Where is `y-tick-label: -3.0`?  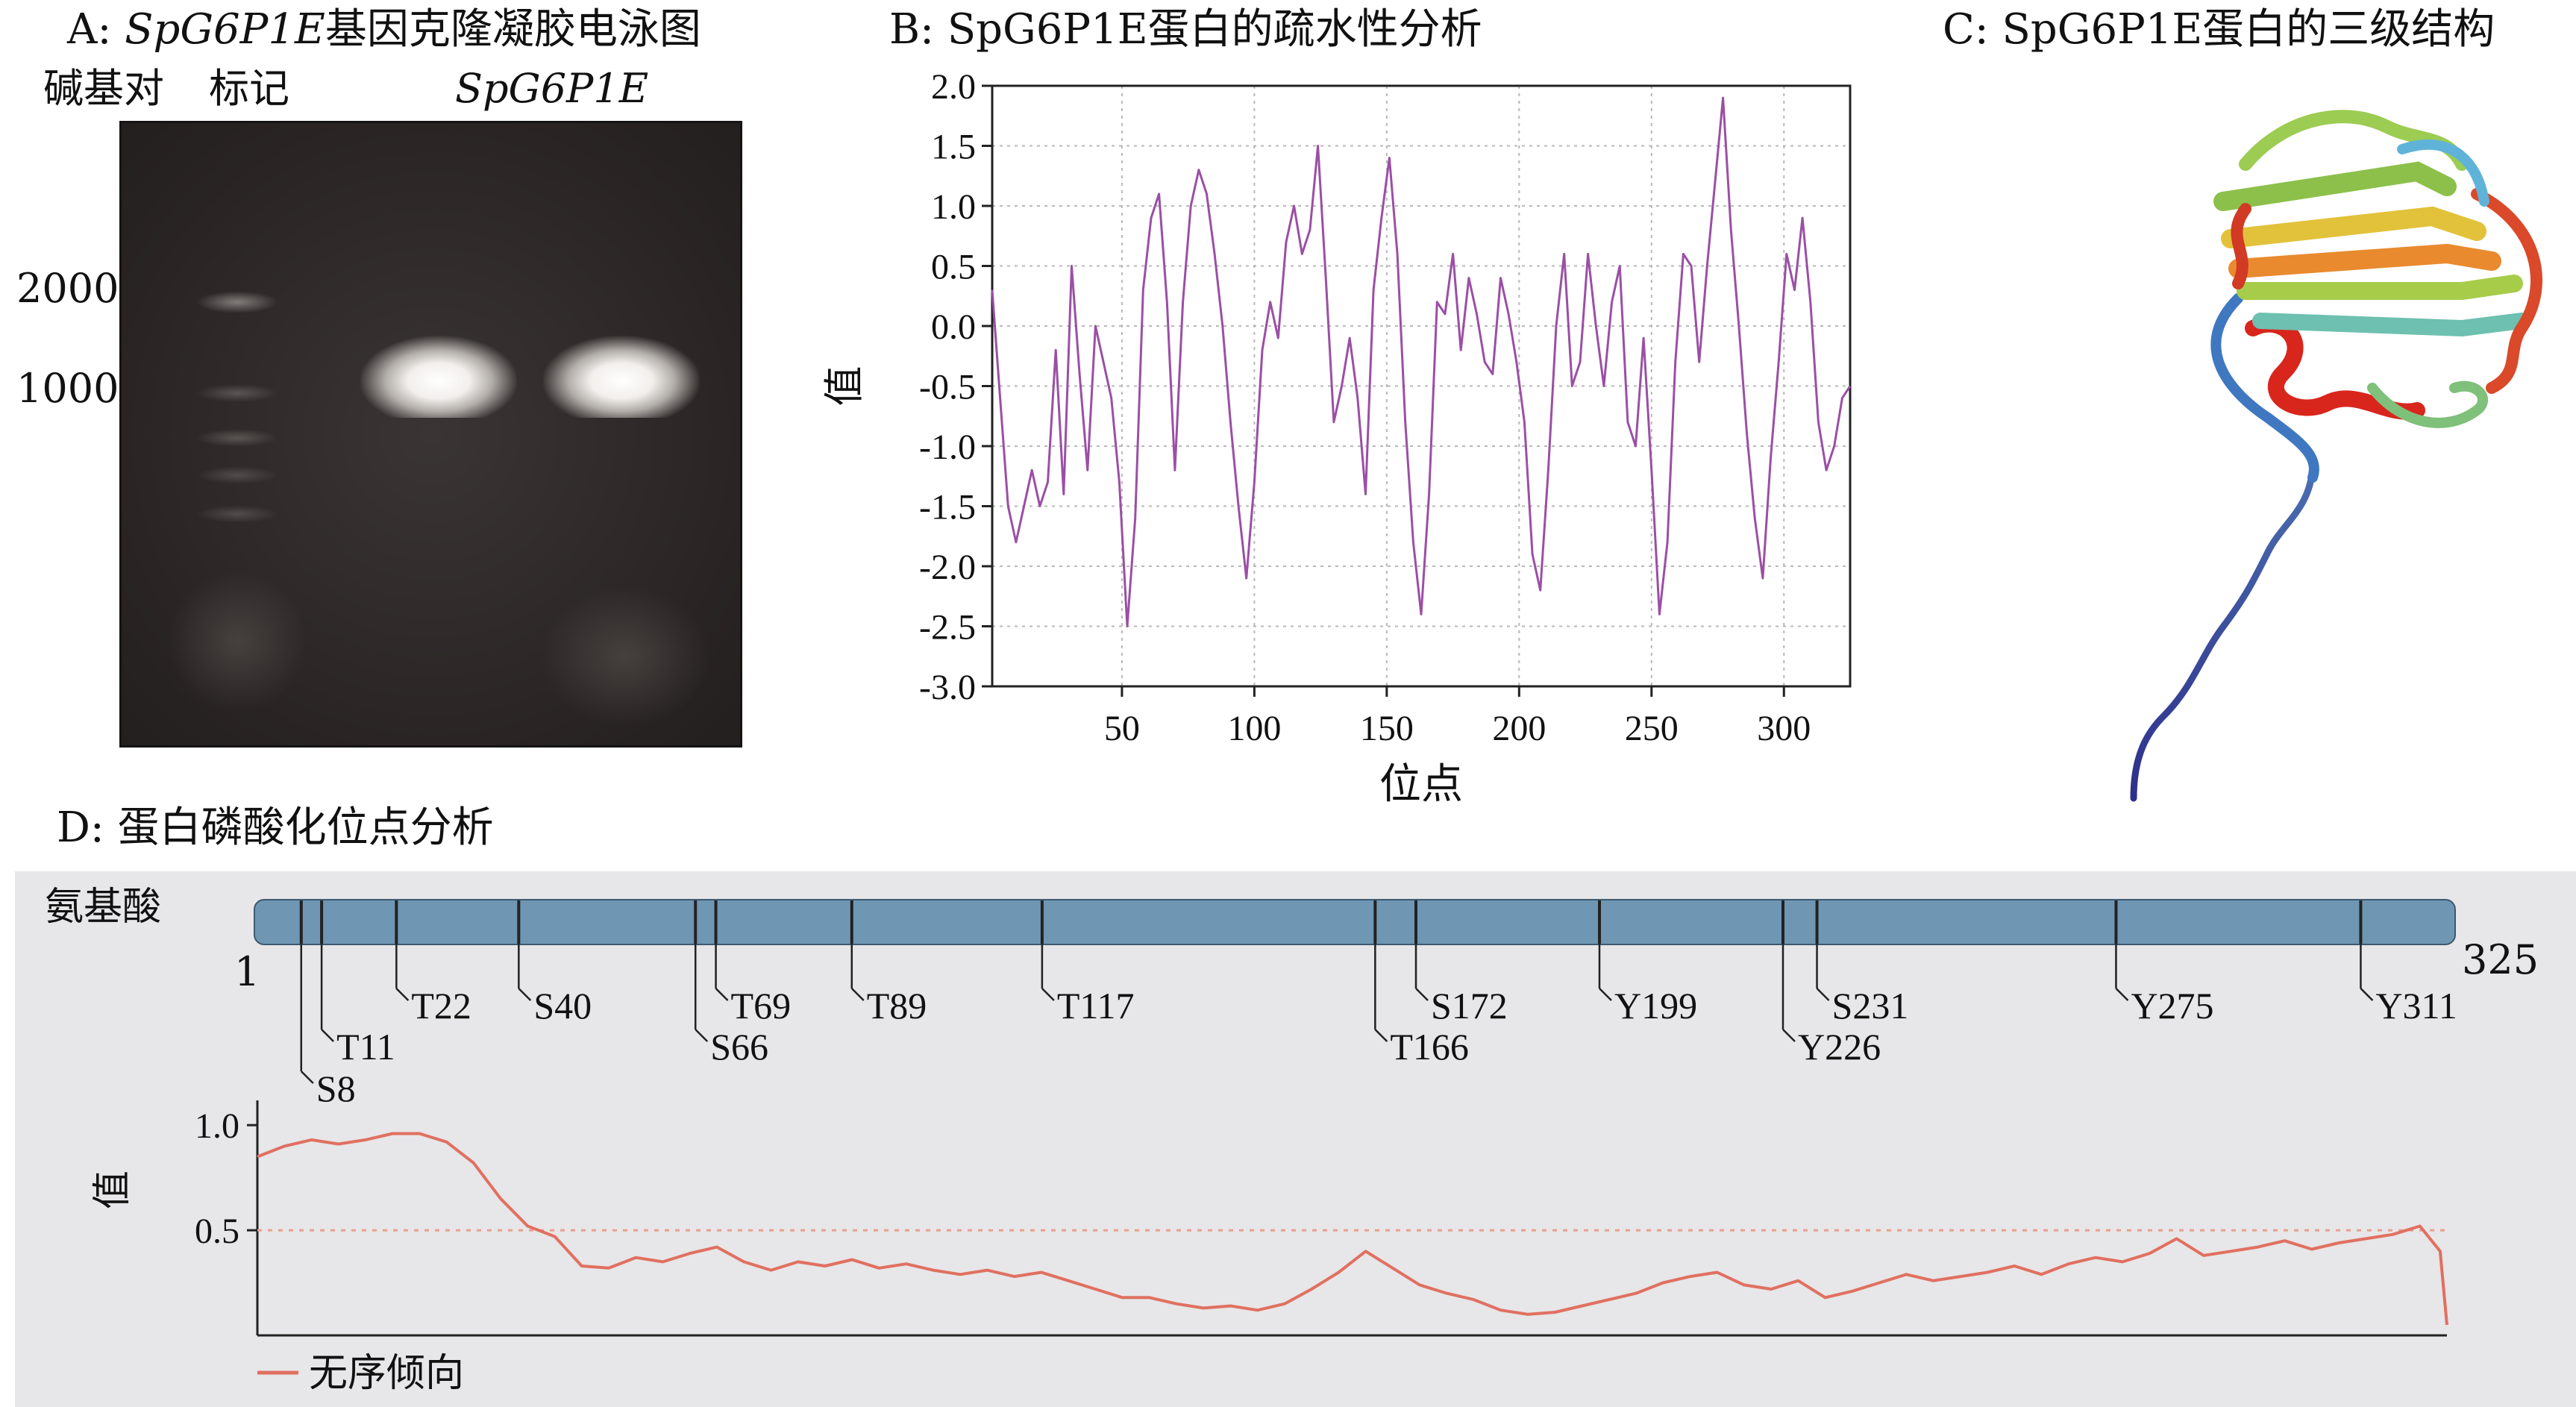 y-tick-label: -3.0 is located at coordinates (947, 687).